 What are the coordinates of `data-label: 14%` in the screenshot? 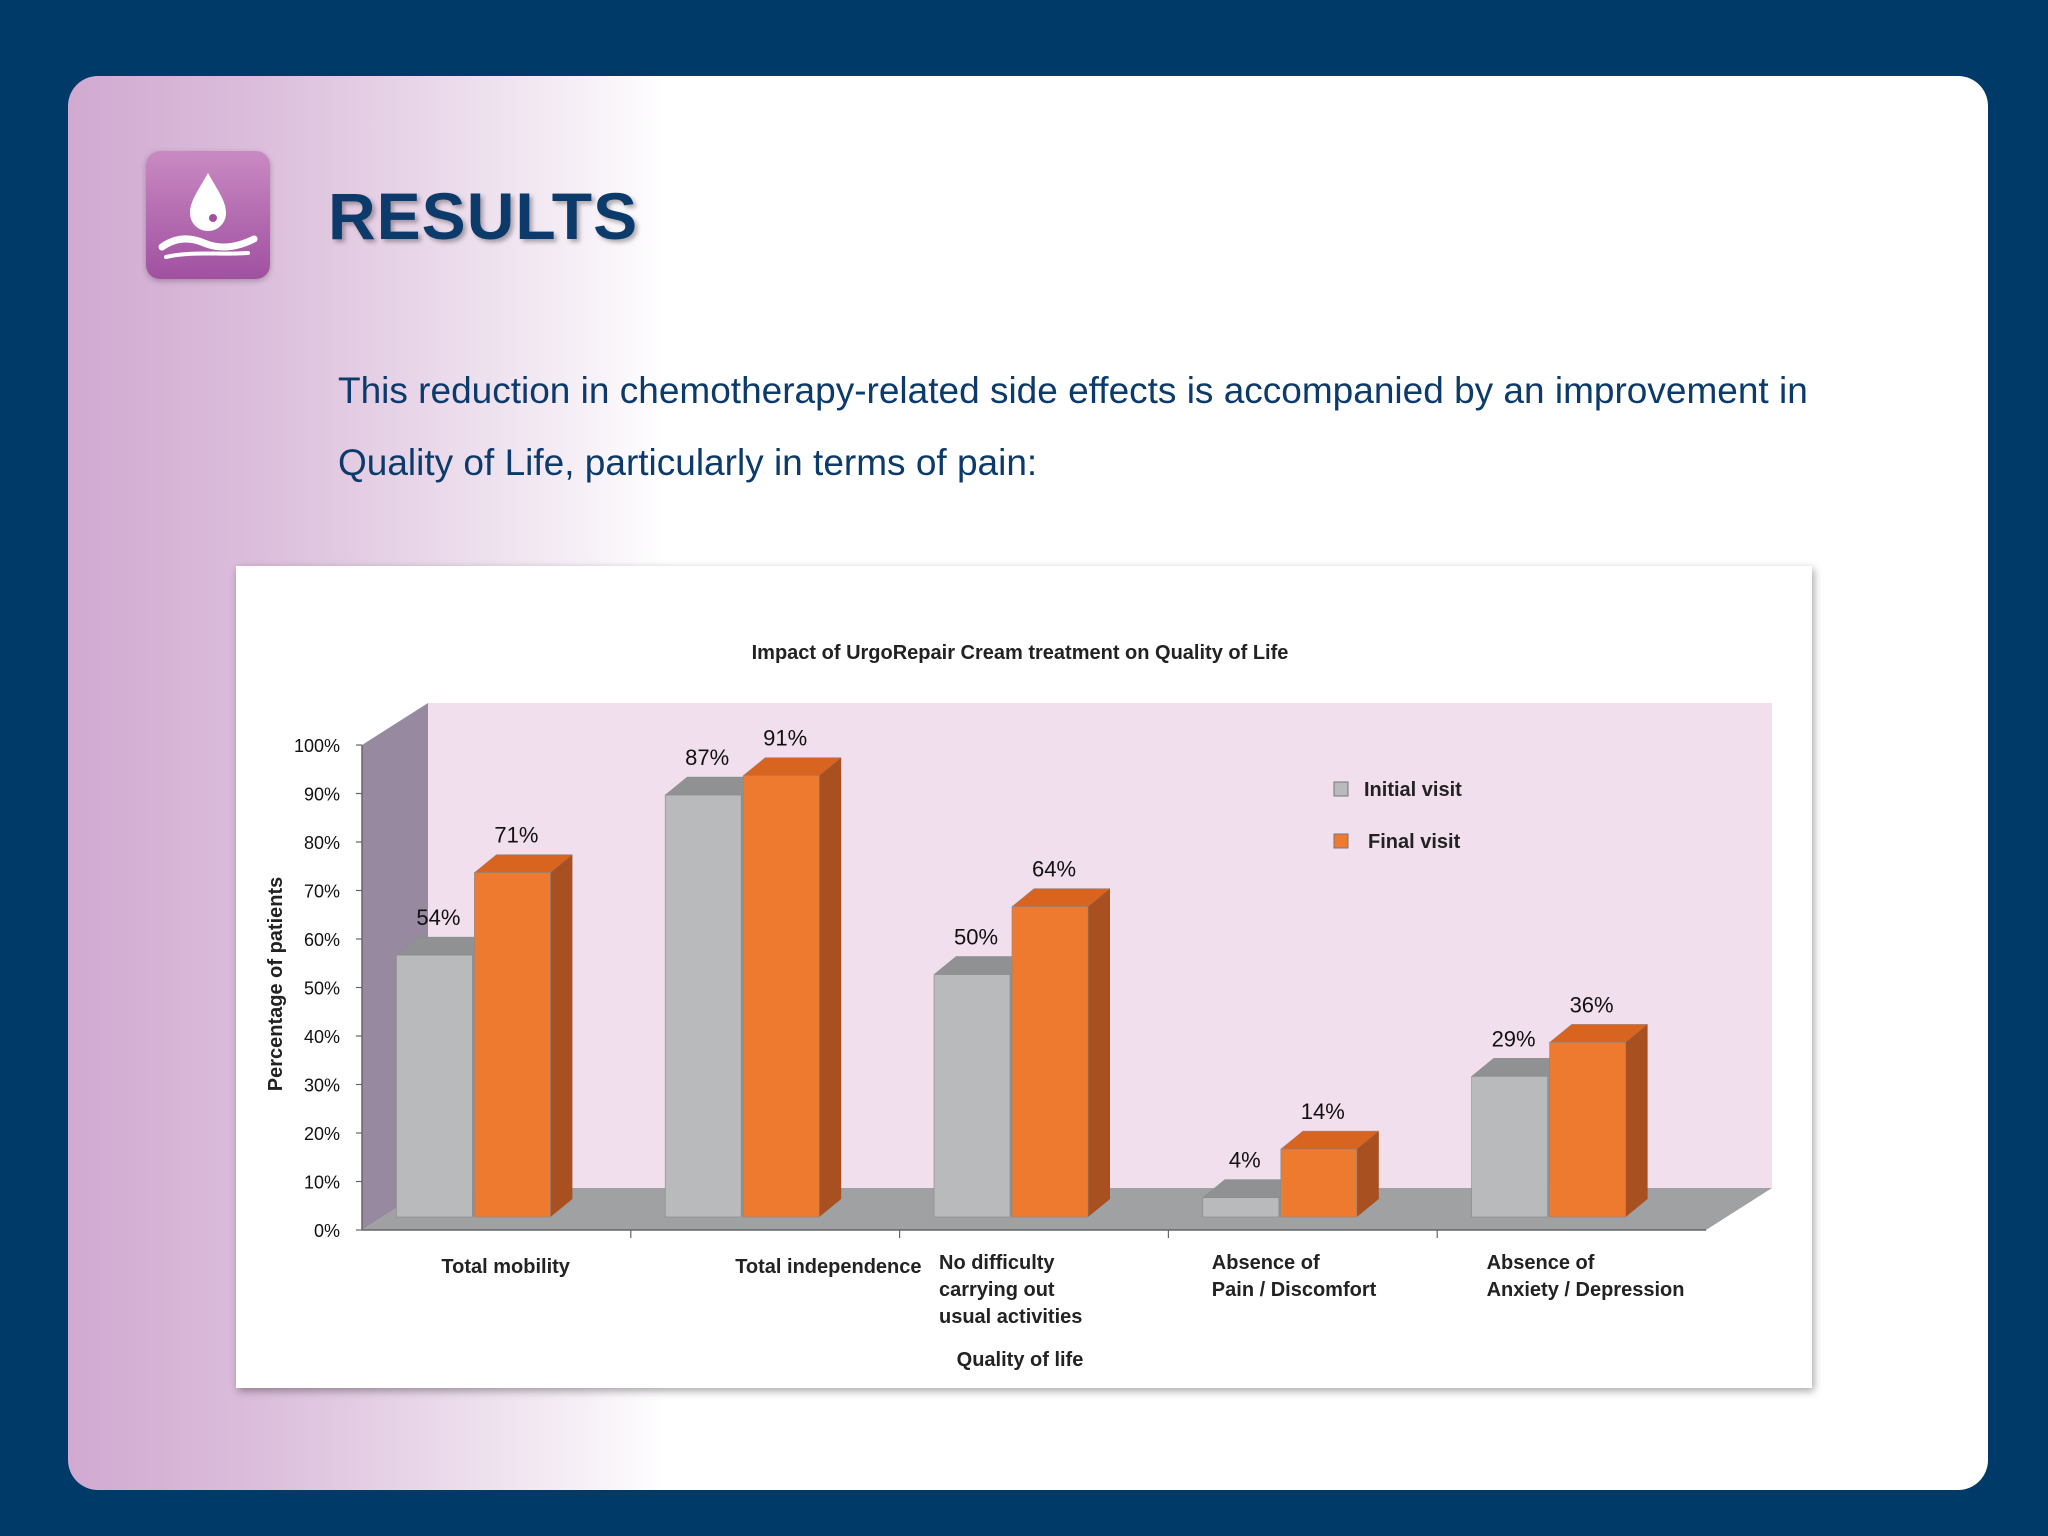 It's located at (1323, 1111).